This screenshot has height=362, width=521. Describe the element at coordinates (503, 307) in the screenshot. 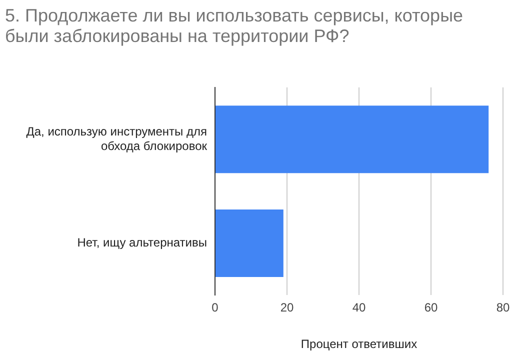

I see `x-tick-label: 80` at that location.